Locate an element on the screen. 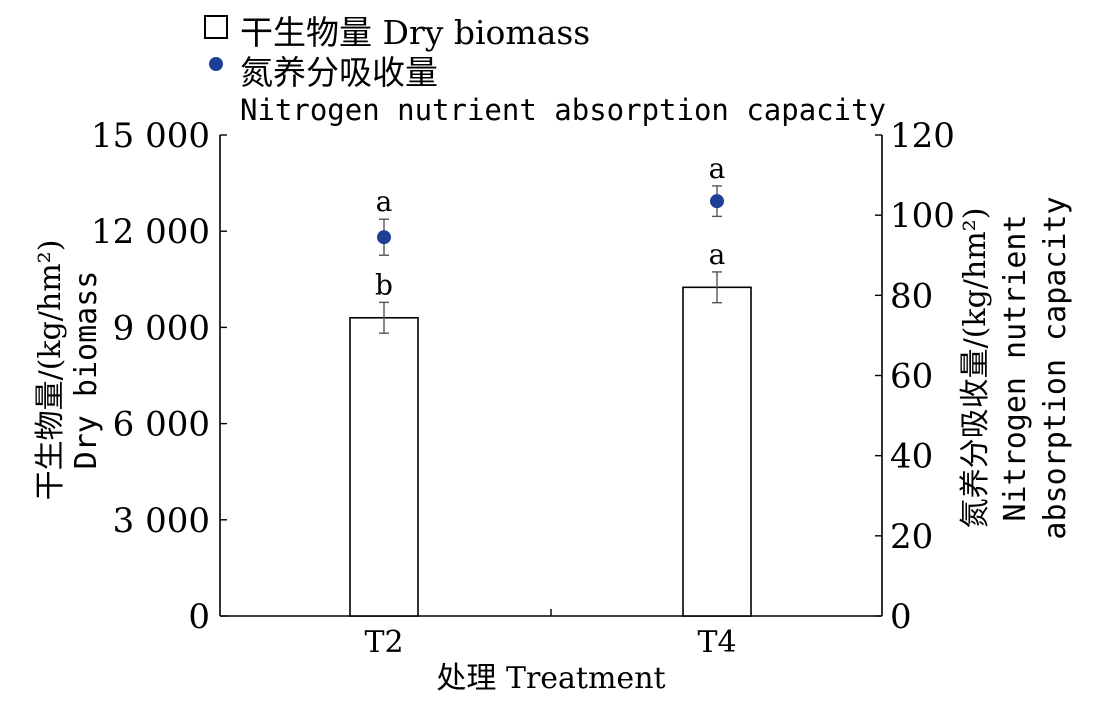 The width and height of the screenshot is (1095, 704). bar-significance-label: b is located at coordinates (384, 284).